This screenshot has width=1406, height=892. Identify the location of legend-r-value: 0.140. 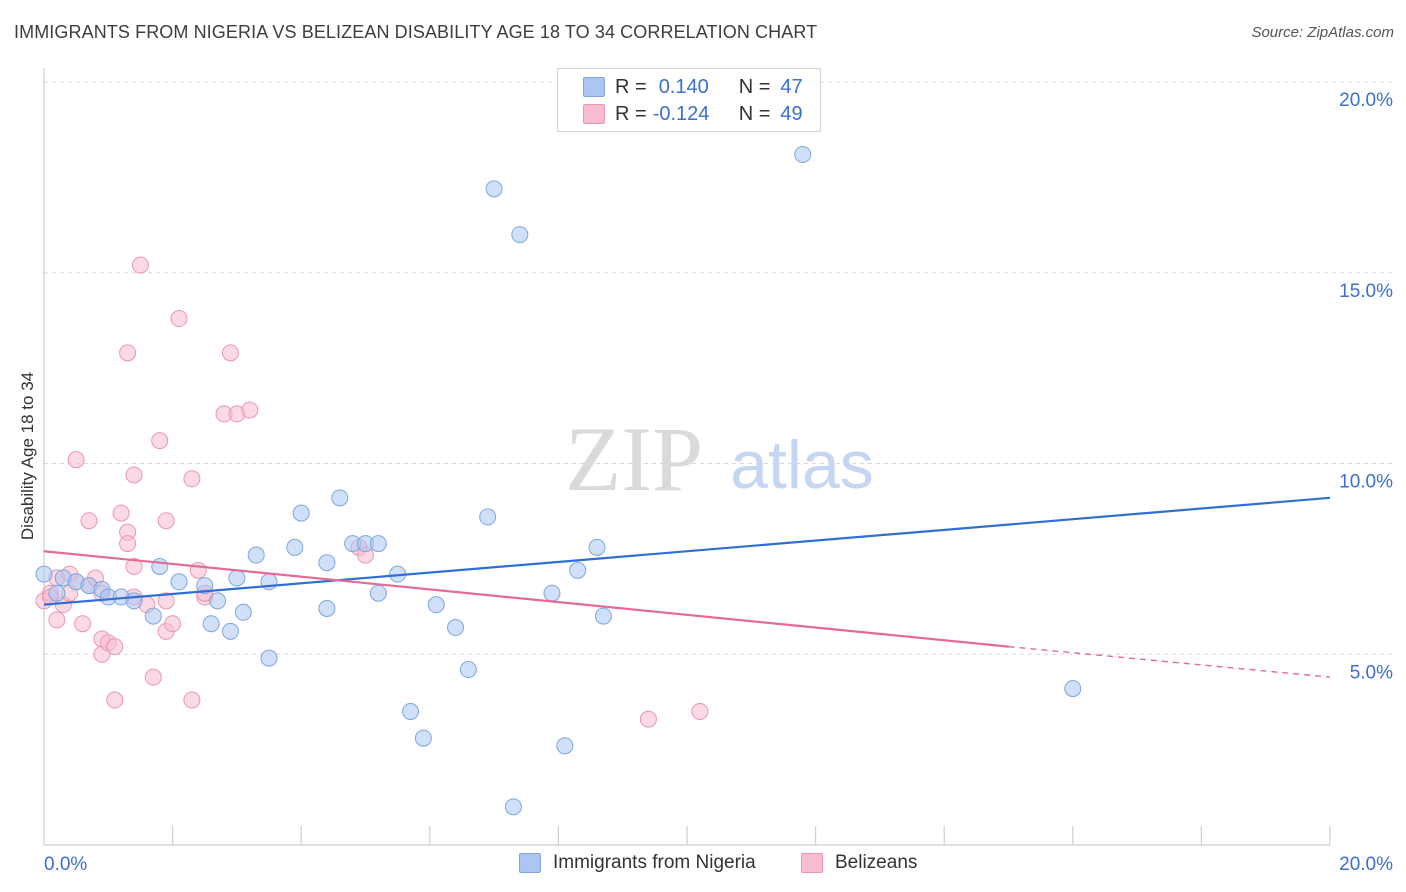
(683, 86).